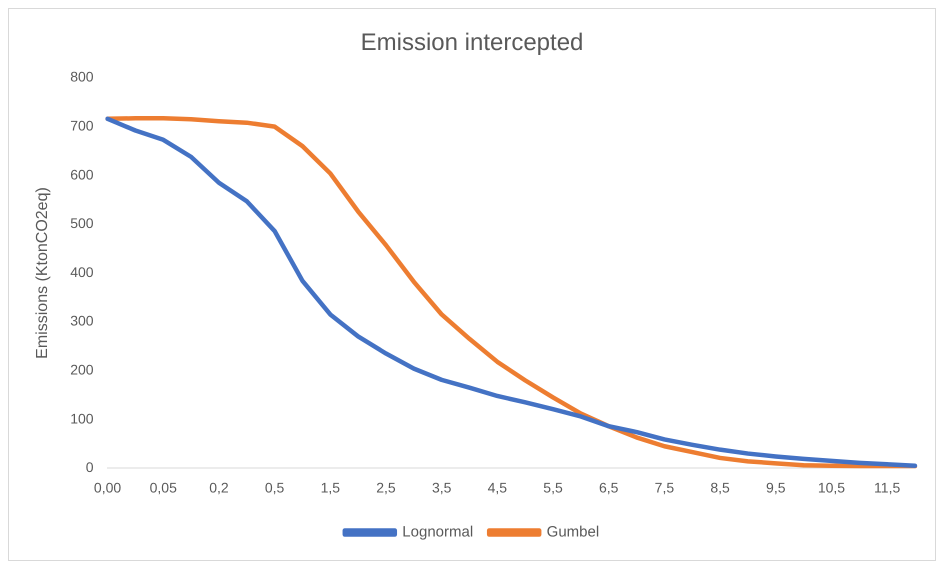  I want to click on x-tick-label: 5,5, so click(553, 487).